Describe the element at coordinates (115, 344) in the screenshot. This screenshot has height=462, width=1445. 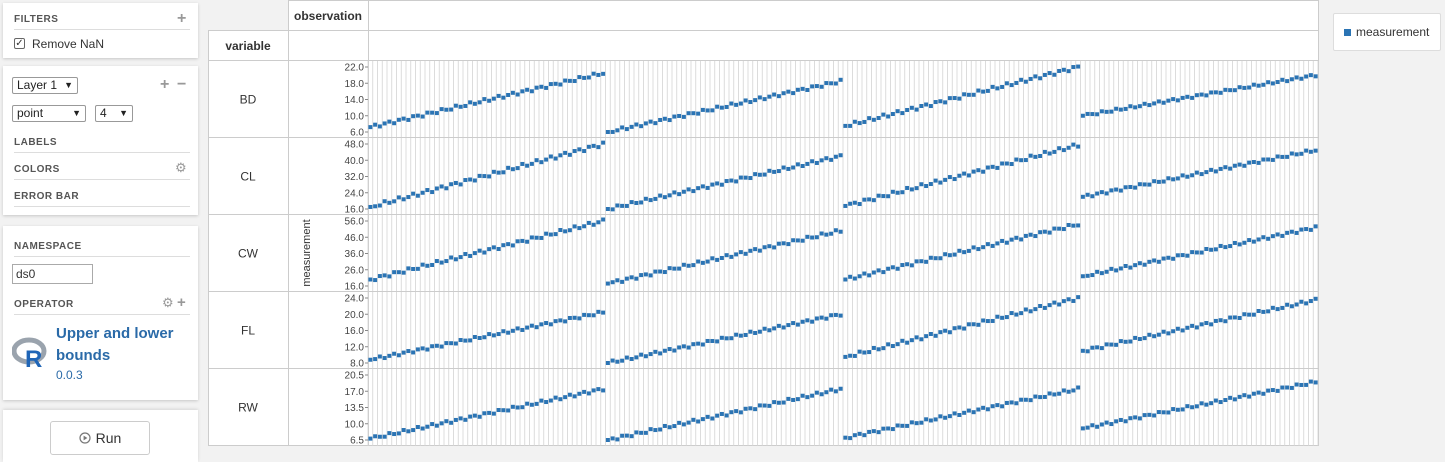
I see `operator-name: Upper and lower bounds` at that location.